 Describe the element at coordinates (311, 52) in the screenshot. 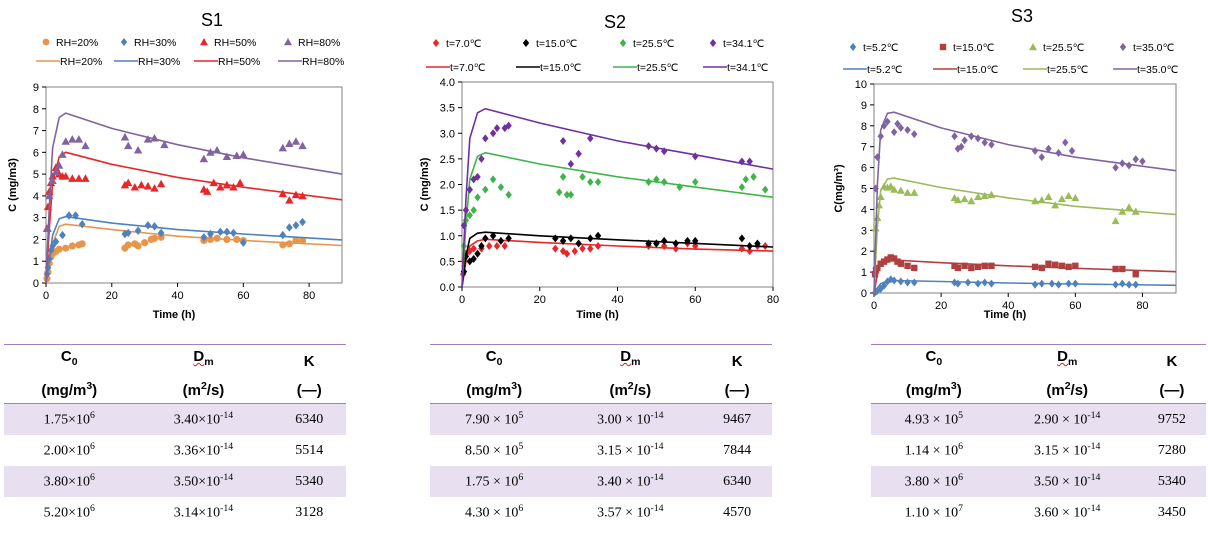

I see `legend-entry: RH=80% RH=80%` at that location.